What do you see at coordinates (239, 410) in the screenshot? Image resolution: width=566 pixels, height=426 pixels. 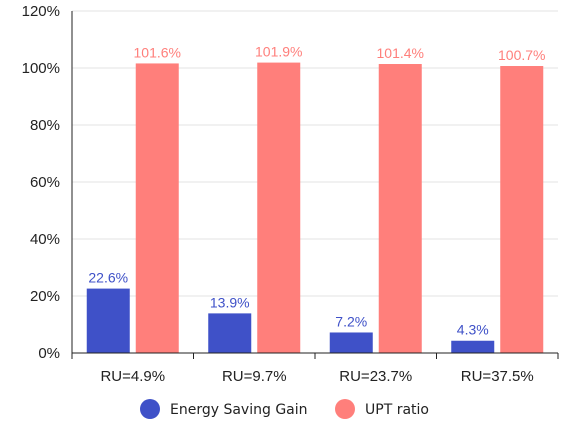 I see `legend-label-energy-saving-gain: Energy Saving Gain` at bounding box center [239, 410].